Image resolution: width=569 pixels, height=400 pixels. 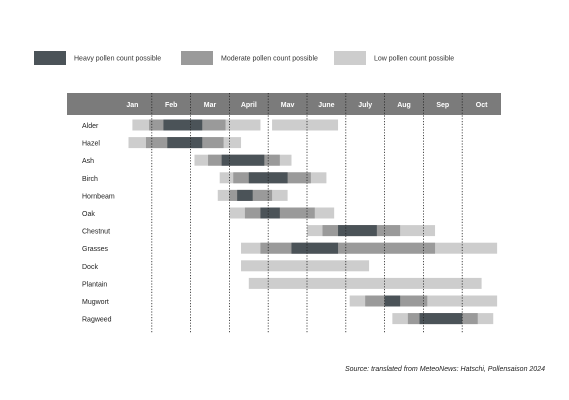 I want to click on legend-label-low: Low pollen count possible, so click(x=414, y=59).